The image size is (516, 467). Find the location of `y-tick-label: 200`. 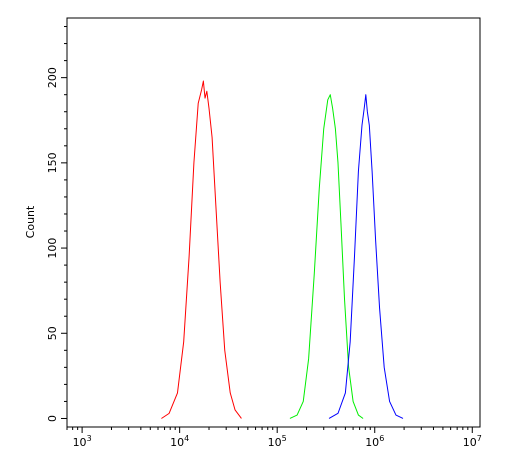

y-tick-label: 200 is located at coordinates (52, 77).